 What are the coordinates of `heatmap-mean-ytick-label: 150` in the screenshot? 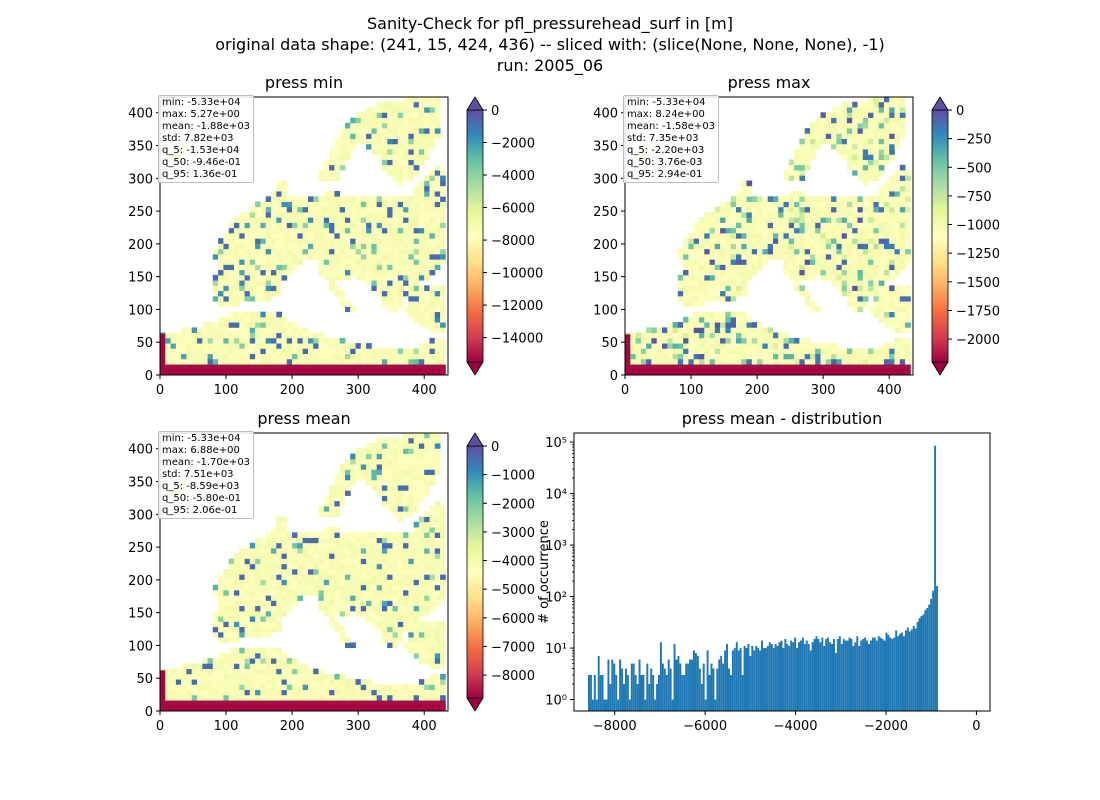 It's located at (140, 614).